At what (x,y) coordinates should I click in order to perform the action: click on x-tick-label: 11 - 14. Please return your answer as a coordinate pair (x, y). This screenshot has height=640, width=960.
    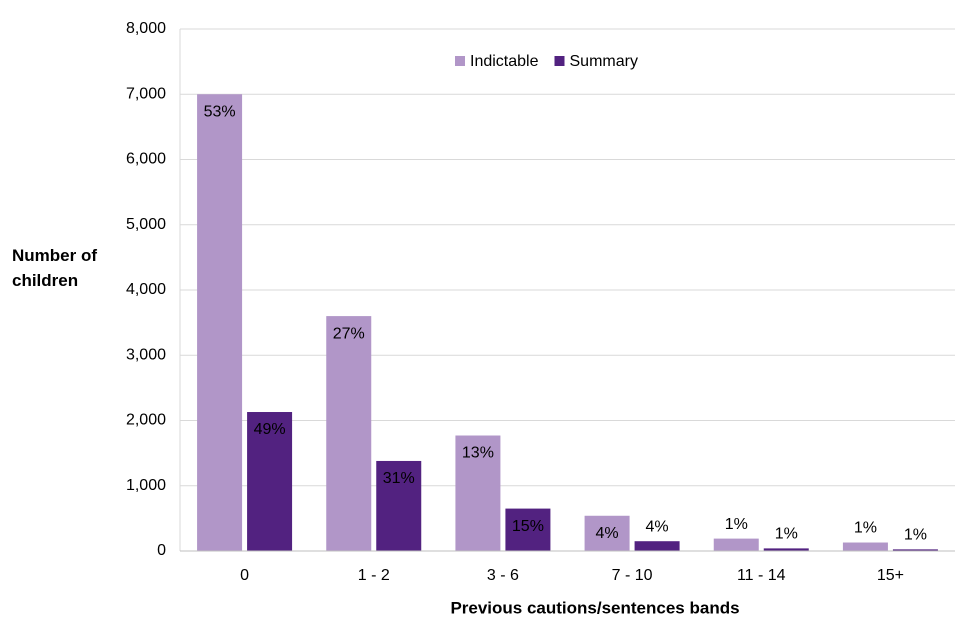
    Looking at the image, I should click on (761, 575).